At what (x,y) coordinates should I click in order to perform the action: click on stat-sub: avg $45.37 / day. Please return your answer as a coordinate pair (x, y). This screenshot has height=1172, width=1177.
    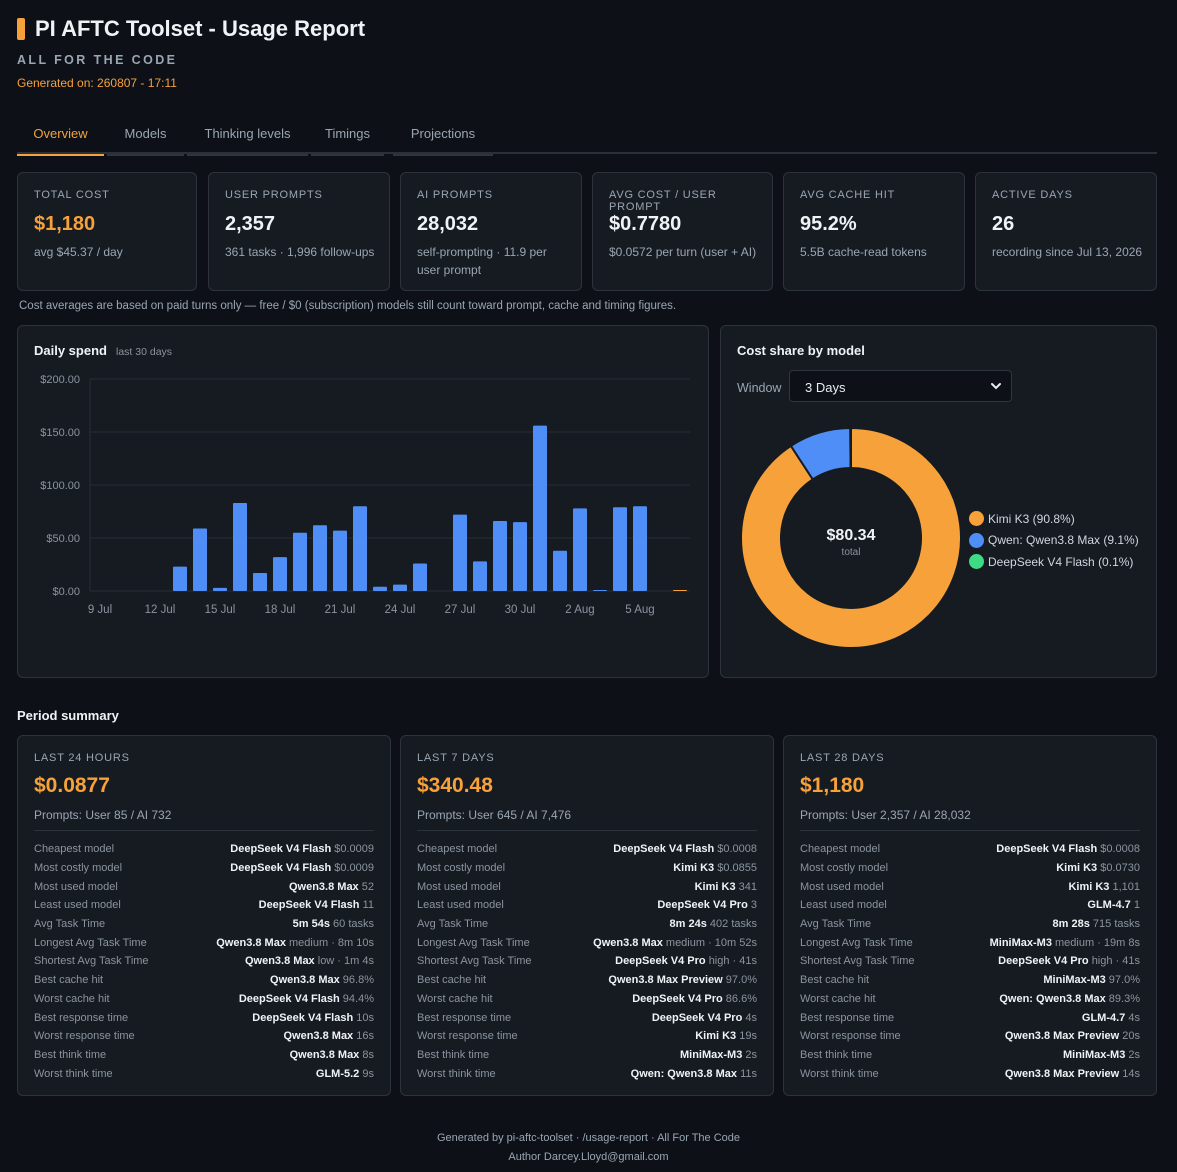
    Looking at the image, I should click on (78, 252).